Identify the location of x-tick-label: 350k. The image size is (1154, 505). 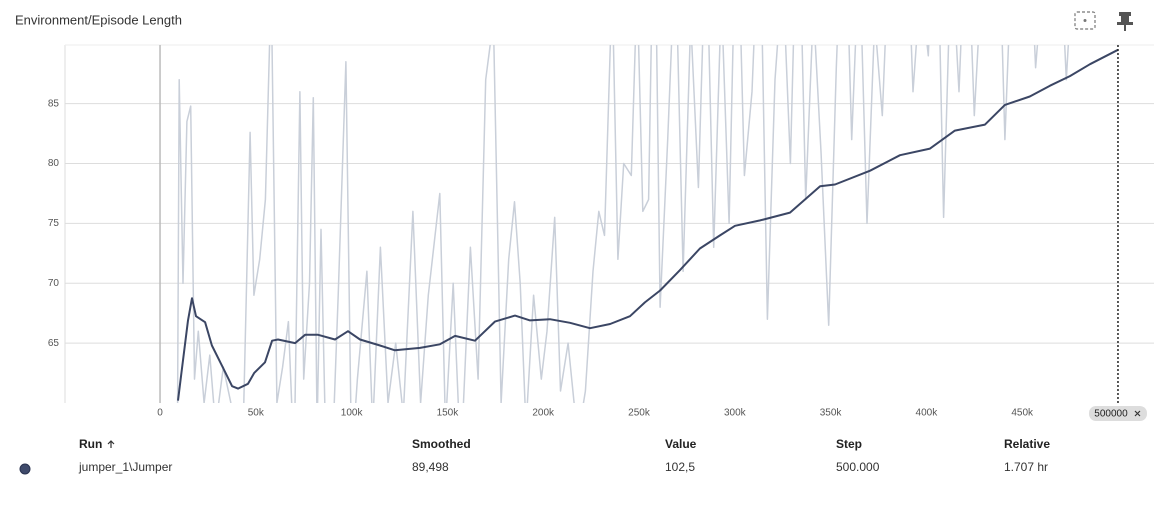
(831, 413).